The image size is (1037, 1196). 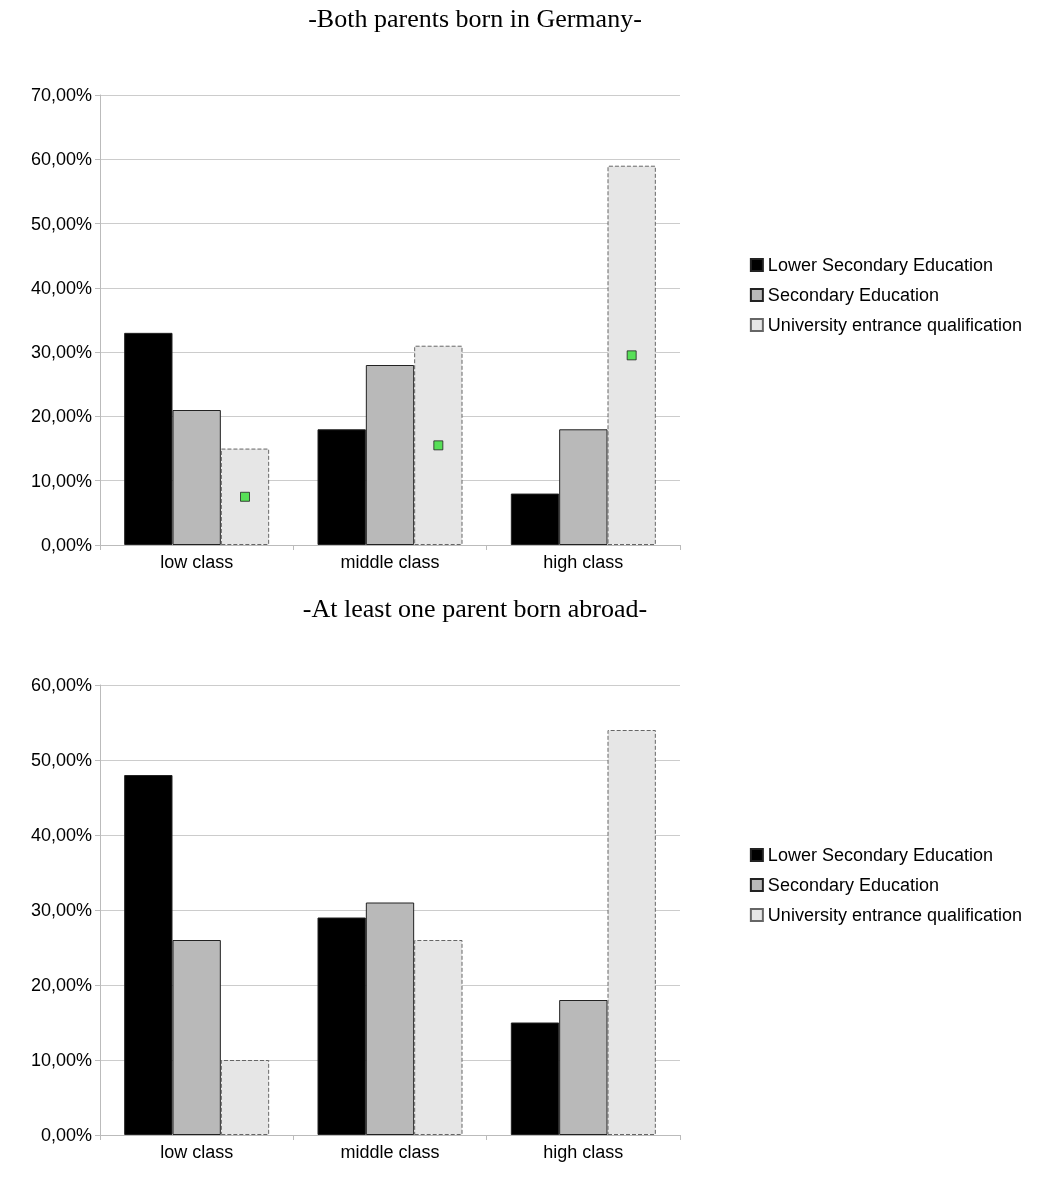 I want to click on chart-title: -Both parents born in Germany-, so click(x=475, y=18).